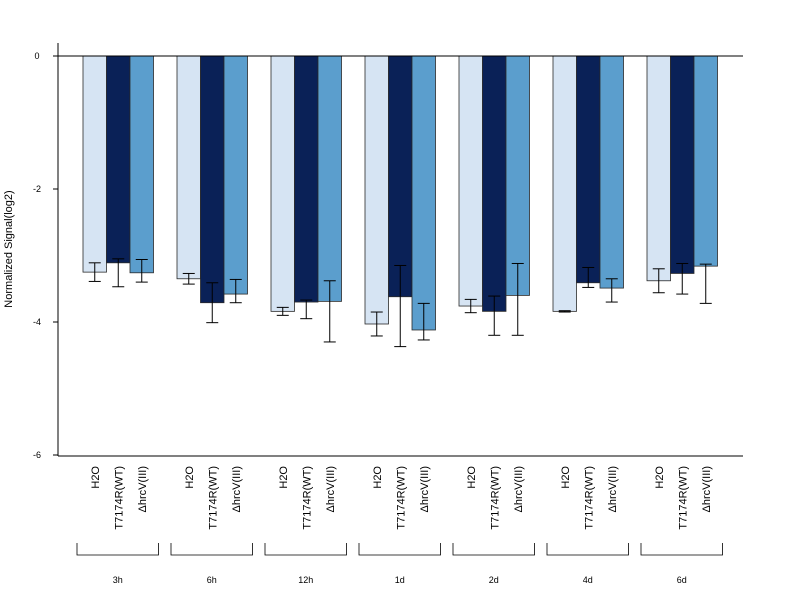  What do you see at coordinates (588, 580) in the screenshot?
I see `group-label: 4d` at bounding box center [588, 580].